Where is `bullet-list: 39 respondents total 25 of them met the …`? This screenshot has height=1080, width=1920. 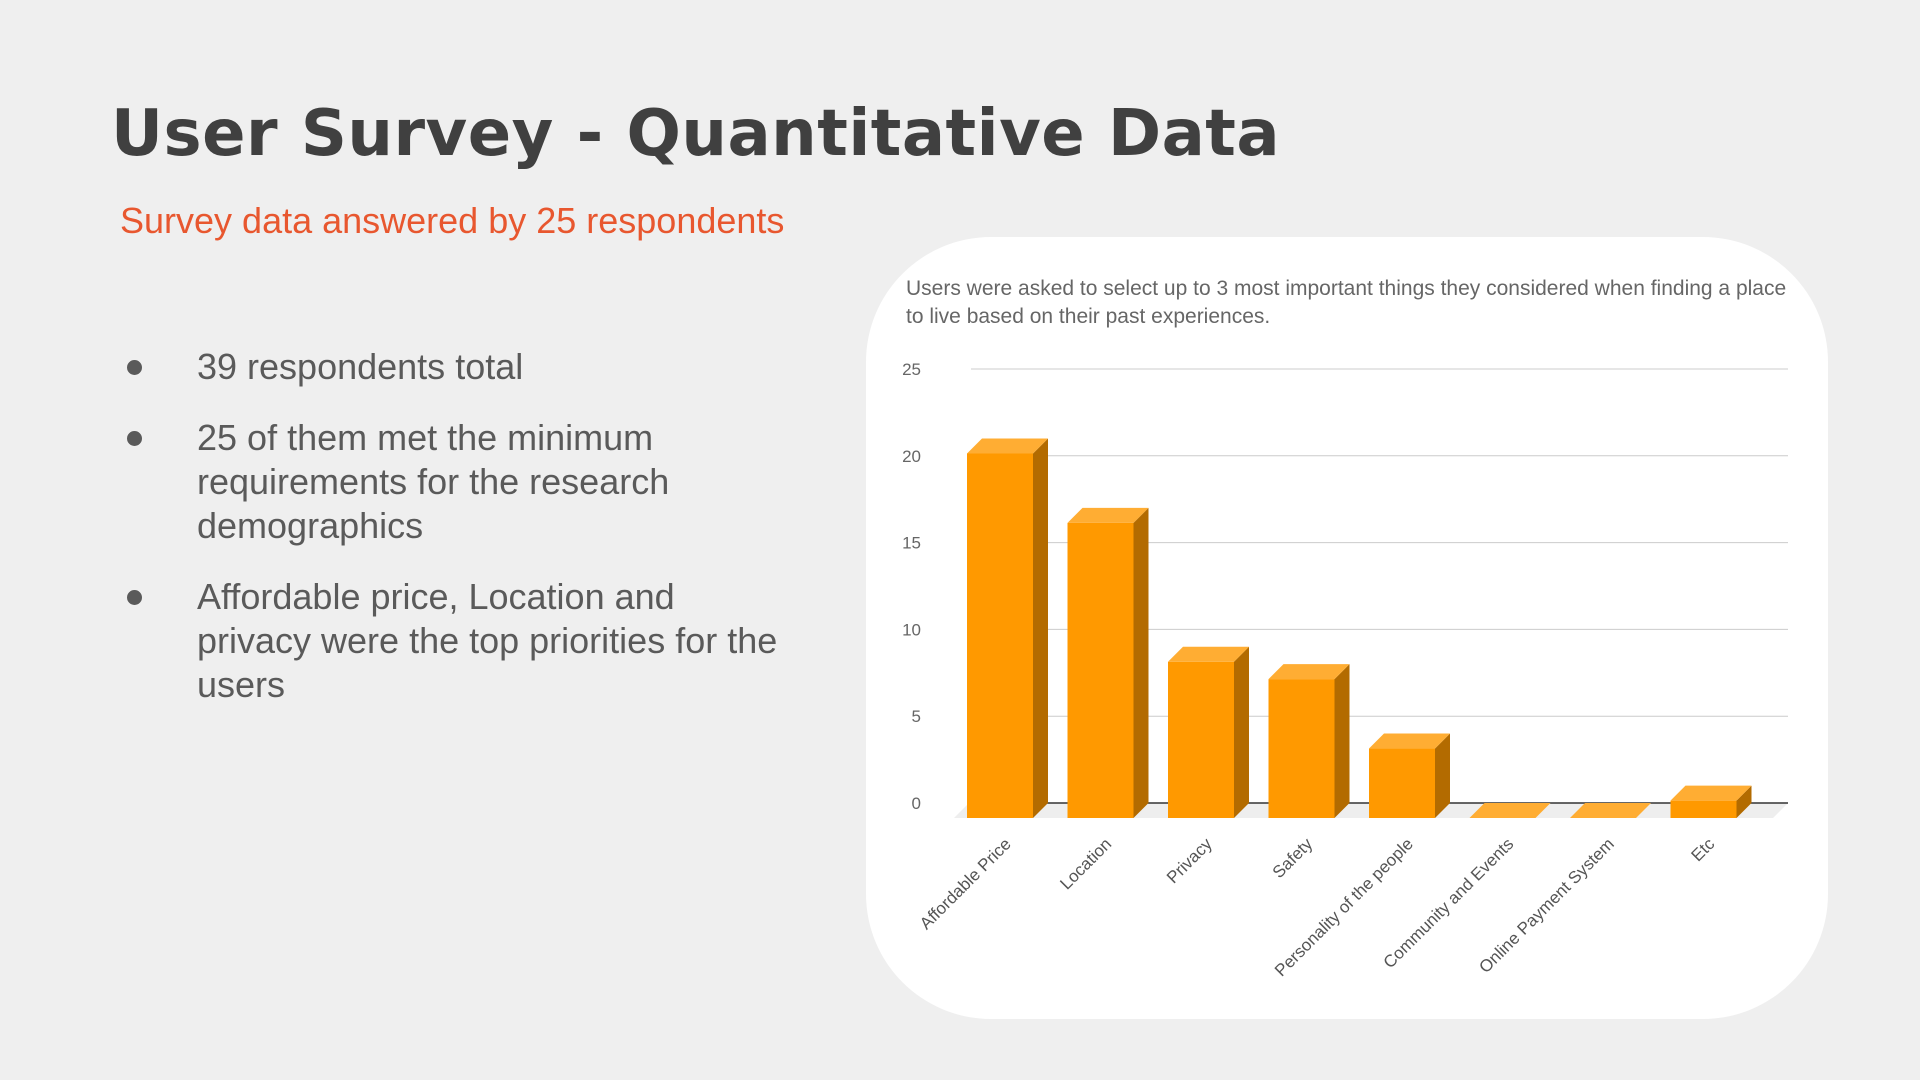 bullet-list: 39 respondents total 25 of them met the … is located at coordinates (450, 539).